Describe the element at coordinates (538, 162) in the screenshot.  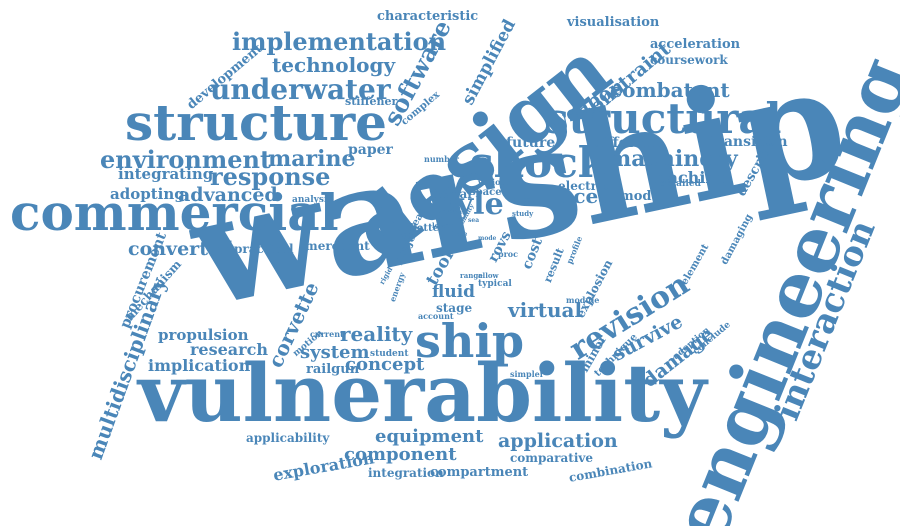
I see `word: shock` at that location.